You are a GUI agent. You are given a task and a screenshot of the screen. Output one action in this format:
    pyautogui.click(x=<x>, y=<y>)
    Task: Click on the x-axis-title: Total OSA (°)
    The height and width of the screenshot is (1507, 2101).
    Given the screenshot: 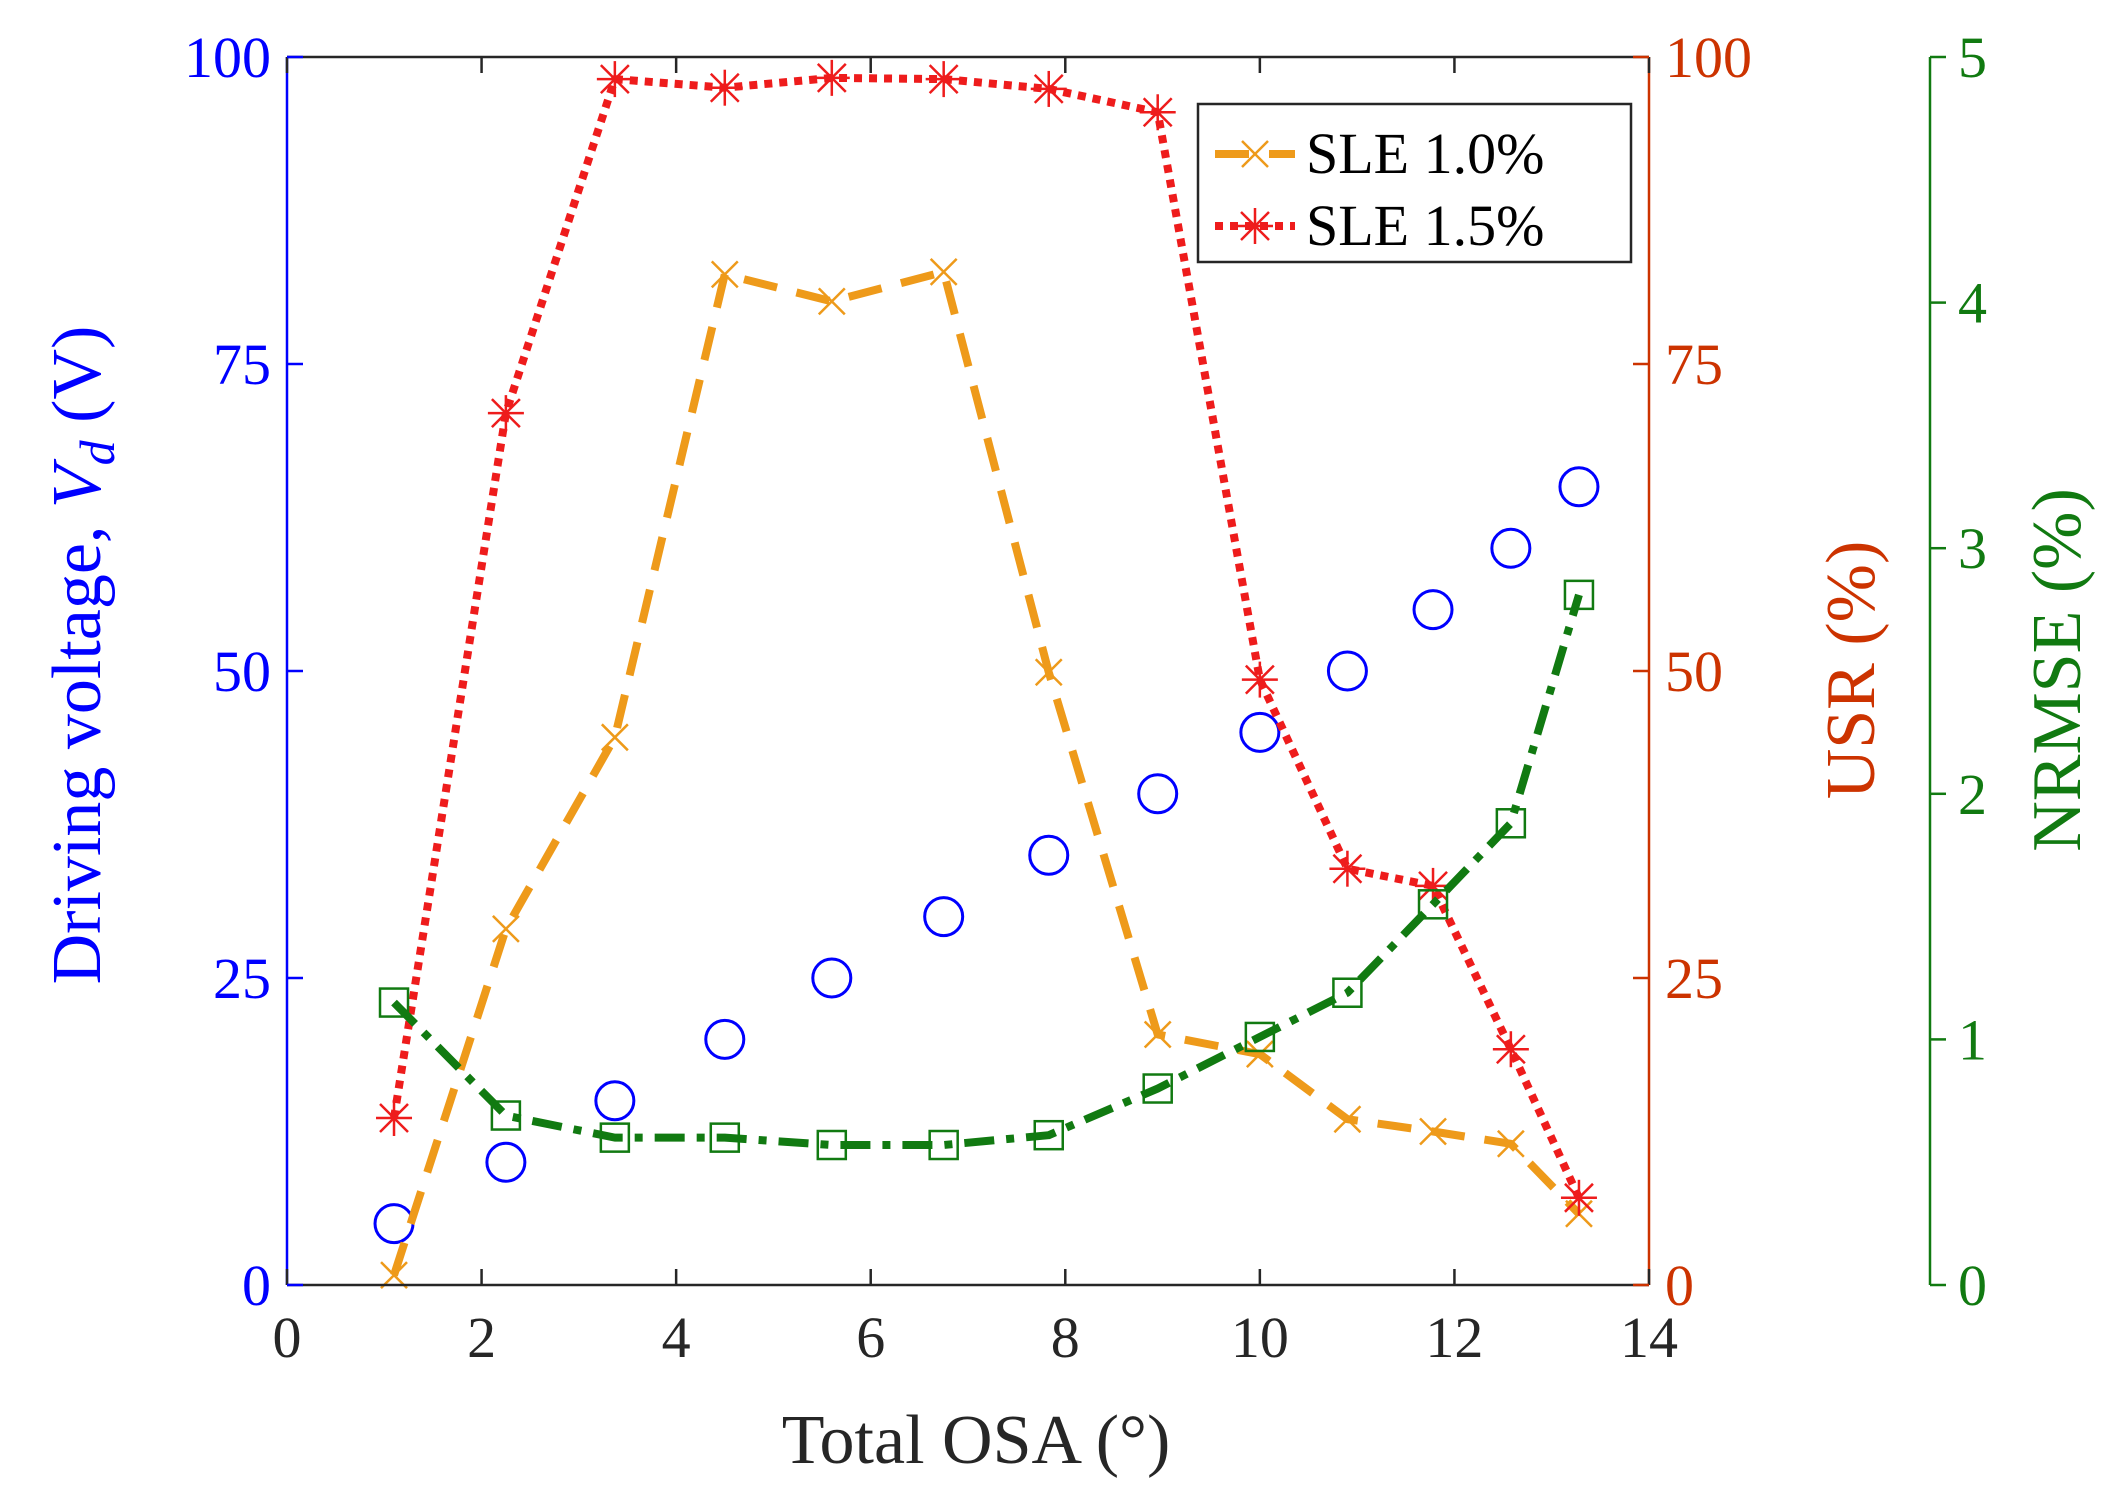 What is the action you would take?
    pyautogui.click(x=976, y=1440)
    